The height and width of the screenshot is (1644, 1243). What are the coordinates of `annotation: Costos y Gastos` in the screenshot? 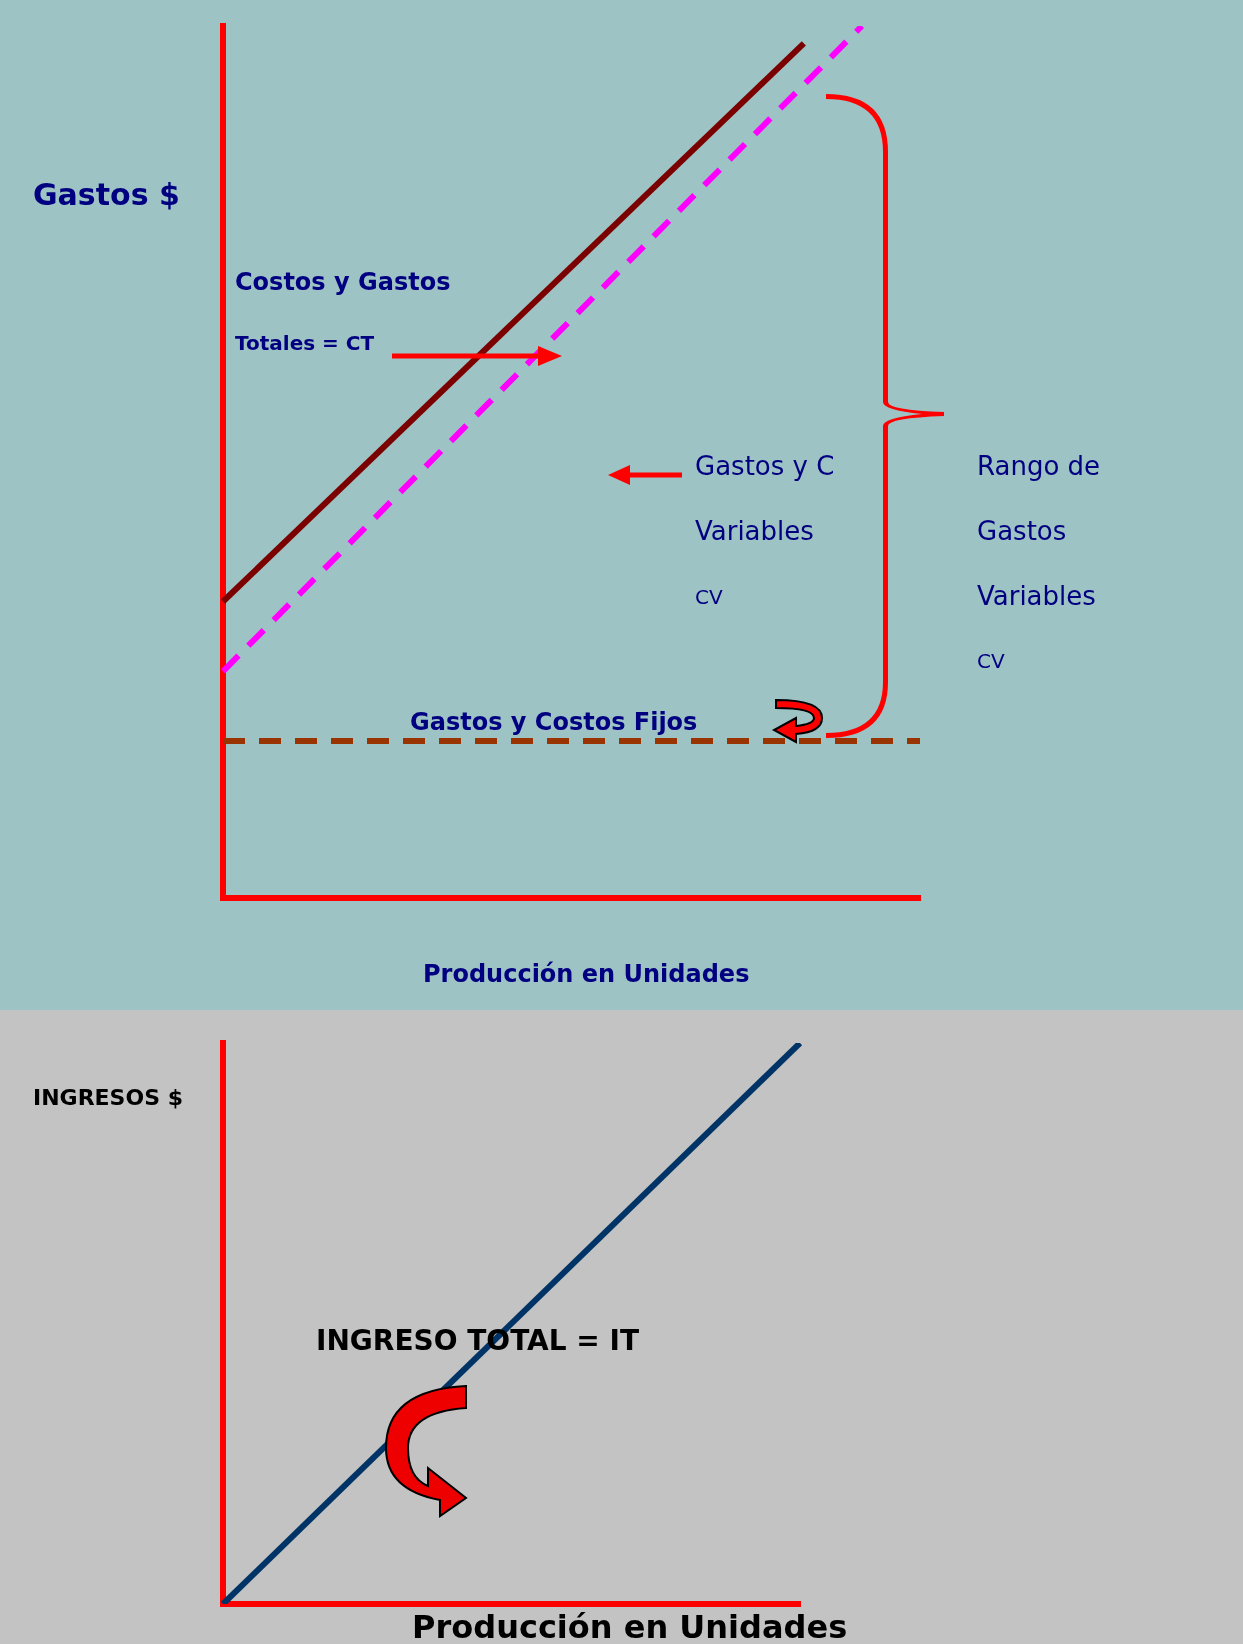 It's located at (343, 282).